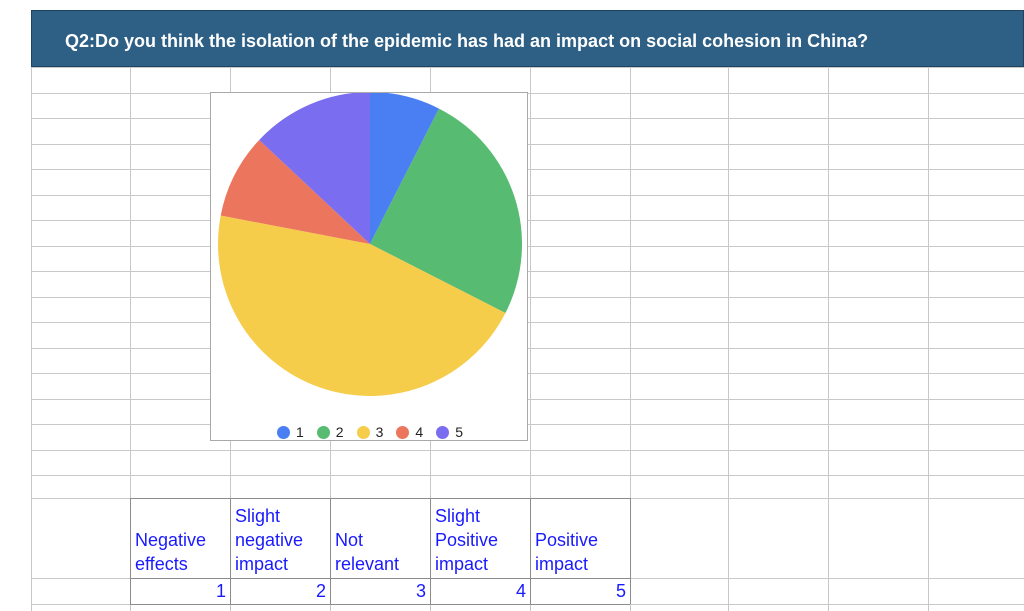 The height and width of the screenshot is (611, 1024). I want to click on legend-label: 5, so click(459, 432).